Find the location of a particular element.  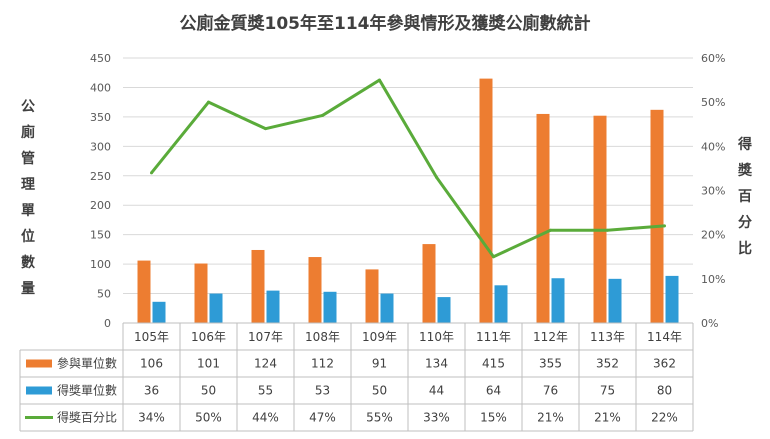

y2-tick-label: 10% is located at coordinates (713, 279).